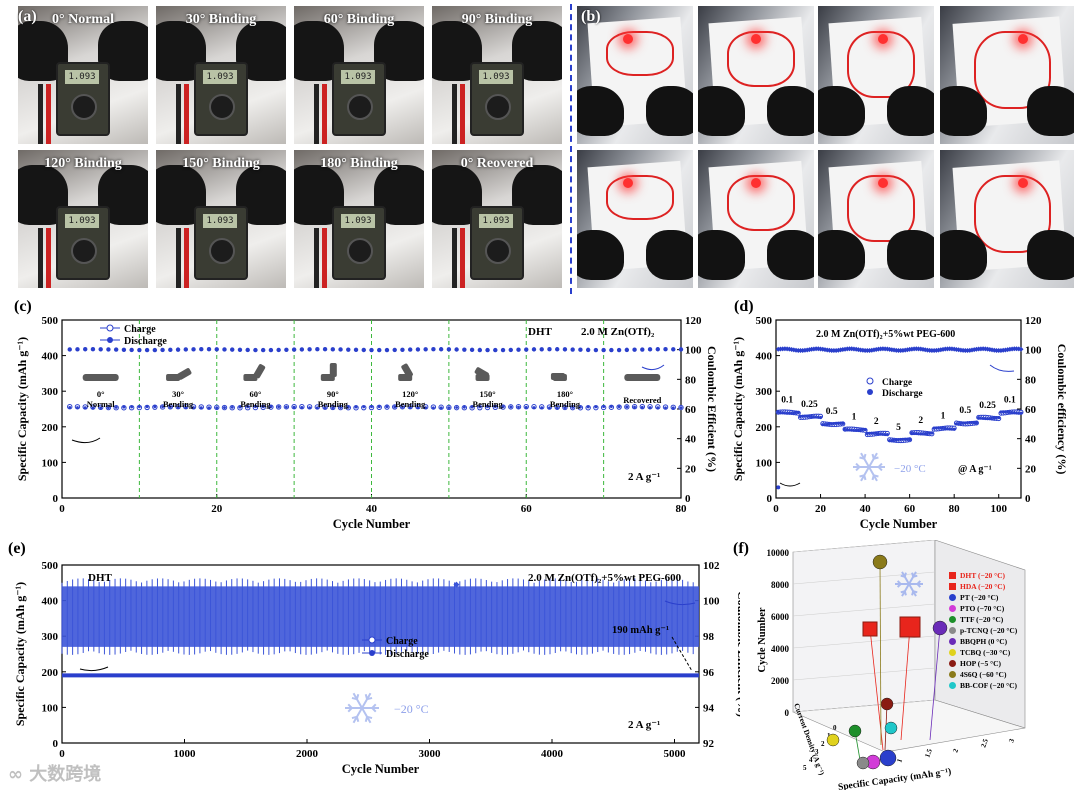 Image resolution: width=1080 pixels, height=793 pixels. I want to click on rate-label: 0.1, so click(787, 401).